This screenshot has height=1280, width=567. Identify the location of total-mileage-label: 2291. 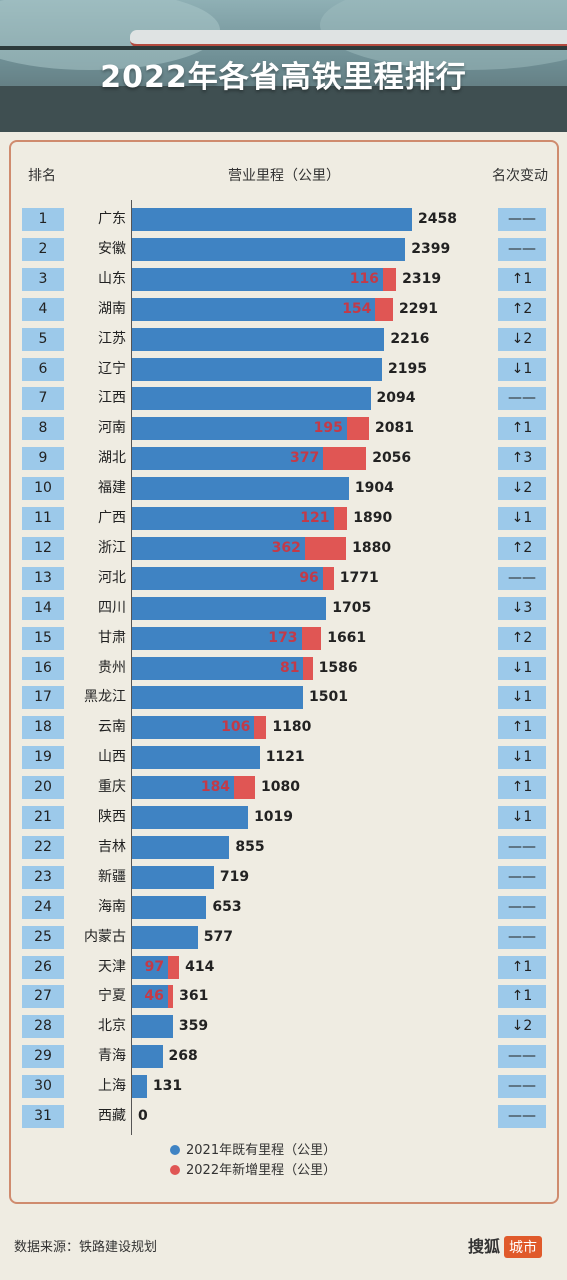
(418, 309).